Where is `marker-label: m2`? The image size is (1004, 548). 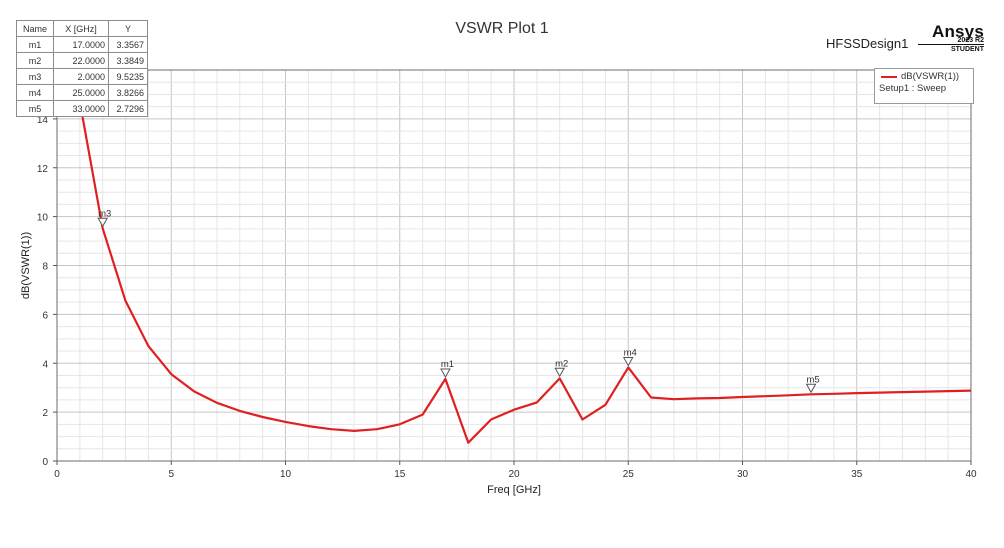
marker-label: m2 is located at coordinates (561, 363).